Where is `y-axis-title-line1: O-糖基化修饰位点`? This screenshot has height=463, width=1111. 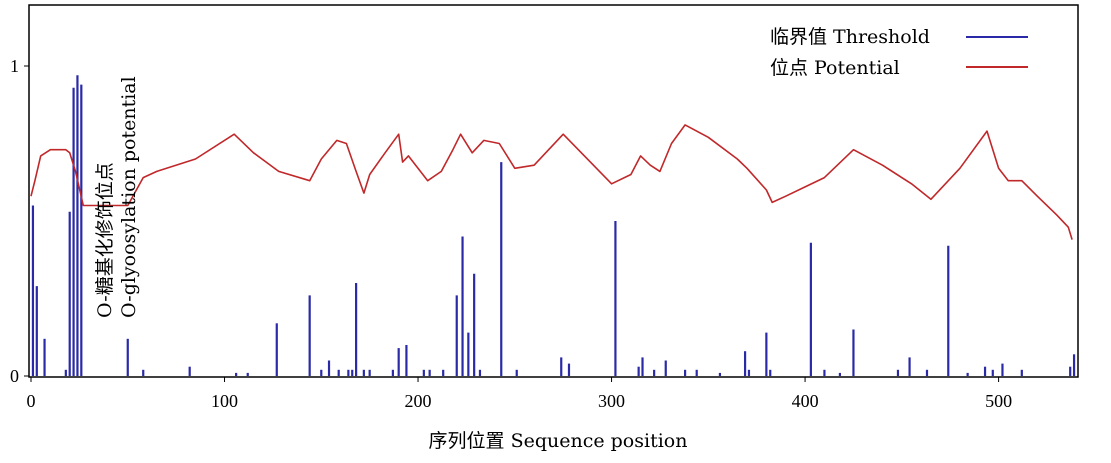 y-axis-title-line1: O-糖基化修饰位点 is located at coordinates (105, 240).